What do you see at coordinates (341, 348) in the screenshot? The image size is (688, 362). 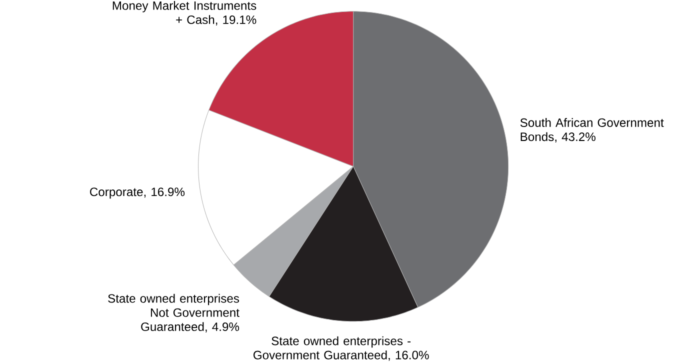 I see `slice-label: State owned enterprises - Government Guaranteed, 16.0%` at bounding box center [341, 348].